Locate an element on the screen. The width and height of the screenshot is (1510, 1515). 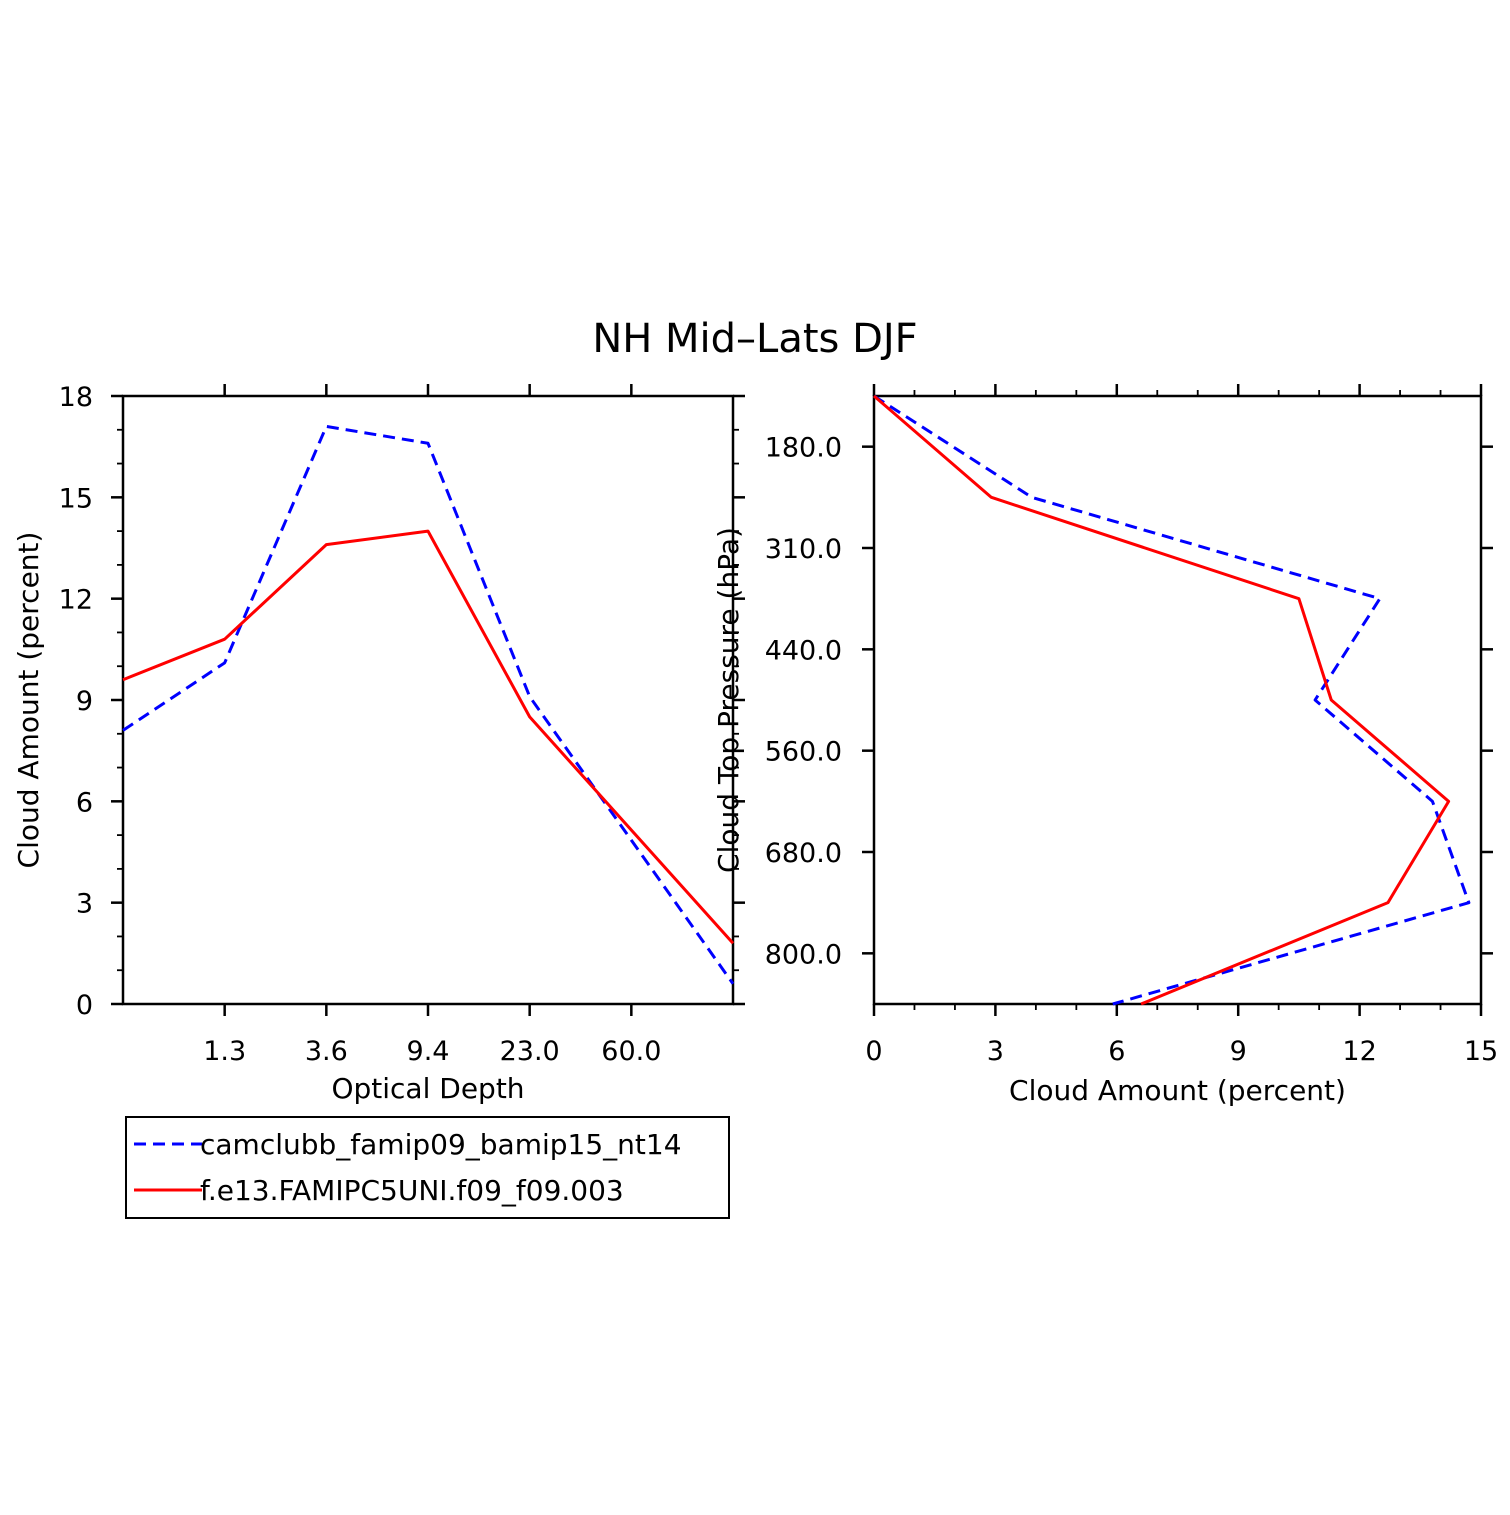
y-tick-label: 680.0 is located at coordinates (803, 853).